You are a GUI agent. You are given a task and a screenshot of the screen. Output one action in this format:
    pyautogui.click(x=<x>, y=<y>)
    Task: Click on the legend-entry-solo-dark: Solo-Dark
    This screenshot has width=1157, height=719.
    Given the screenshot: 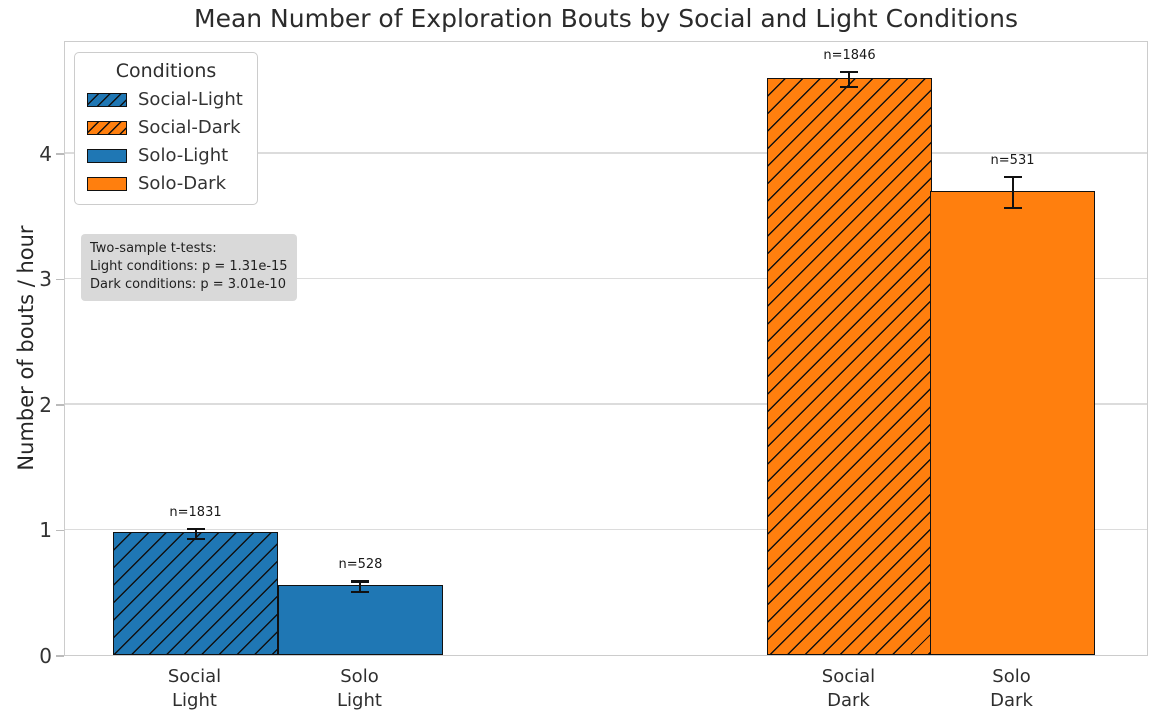 What is the action you would take?
    pyautogui.click(x=166, y=183)
    